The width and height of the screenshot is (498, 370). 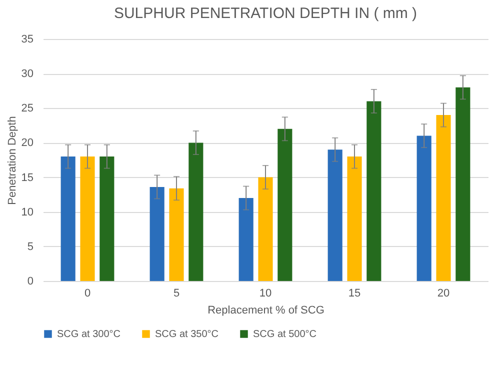 What do you see at coordinates (27, 74) in the screenshot?
I see `y-tick-label: 30` at bounding box center [27, 74].